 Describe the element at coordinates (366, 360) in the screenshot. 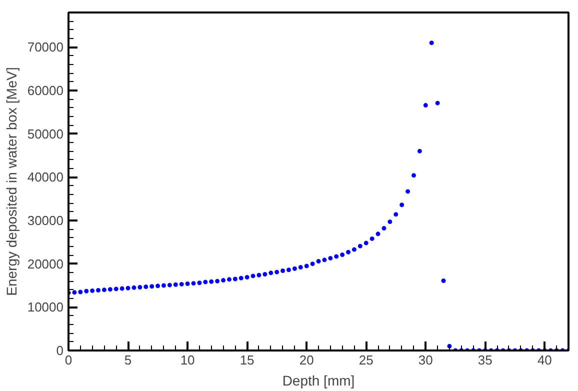

I see `x-tick-label: 25` at that location.